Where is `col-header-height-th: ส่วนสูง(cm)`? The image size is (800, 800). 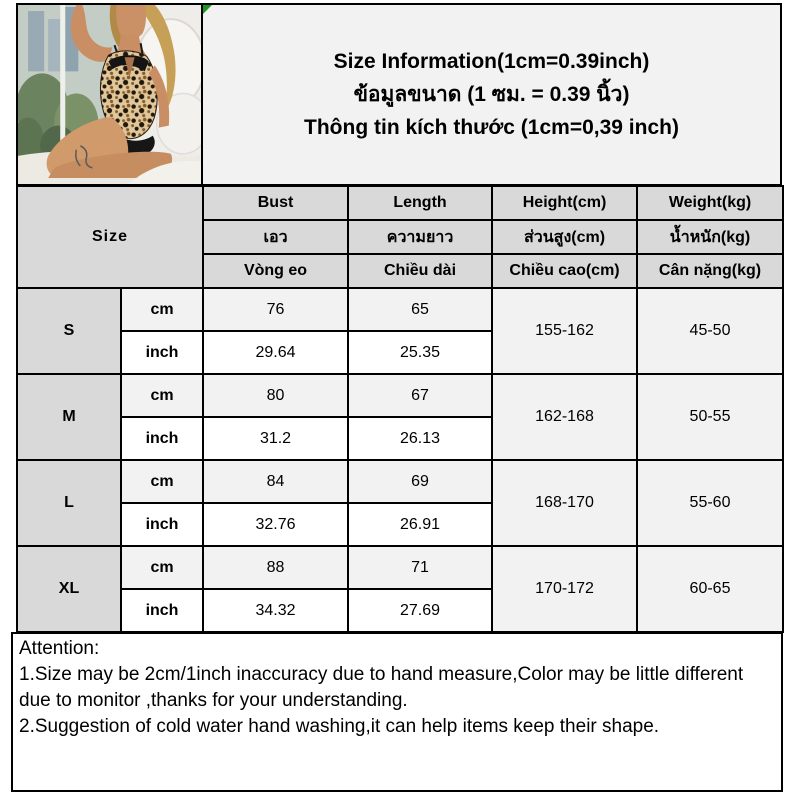
col-header-height-th: ส่วนสูง(cm) is located at coordinates (565, 237).